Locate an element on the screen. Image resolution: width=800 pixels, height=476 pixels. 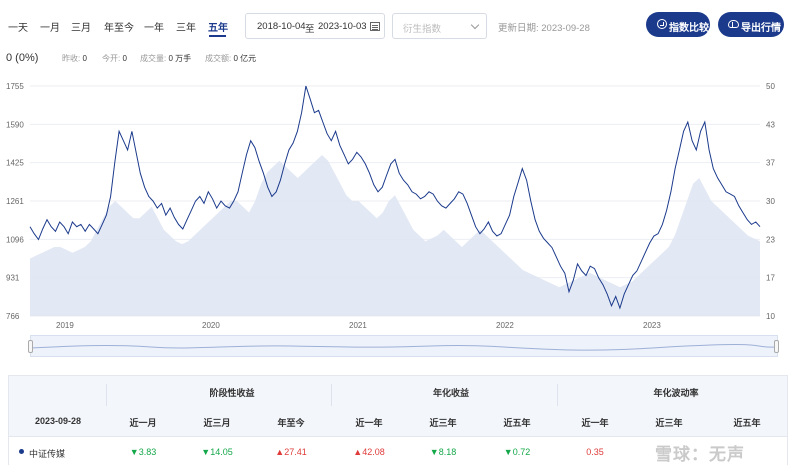
x-axis-tick: 2023 is located at coordinates (652, 325).